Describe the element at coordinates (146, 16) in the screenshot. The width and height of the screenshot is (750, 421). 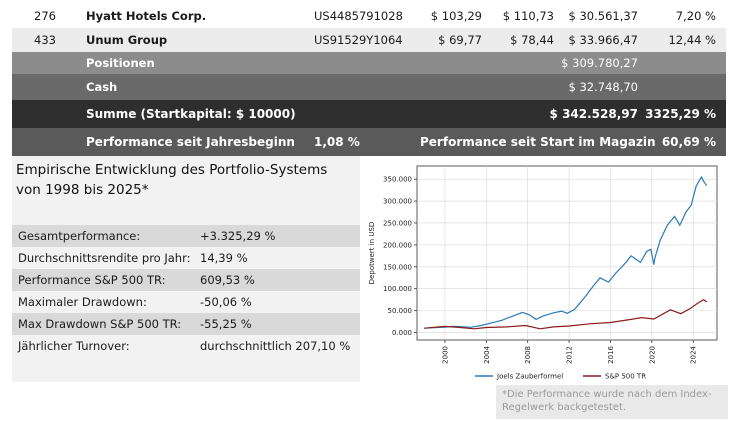
I see `holding-name: Hyatt Hotels Corp.` at that location.